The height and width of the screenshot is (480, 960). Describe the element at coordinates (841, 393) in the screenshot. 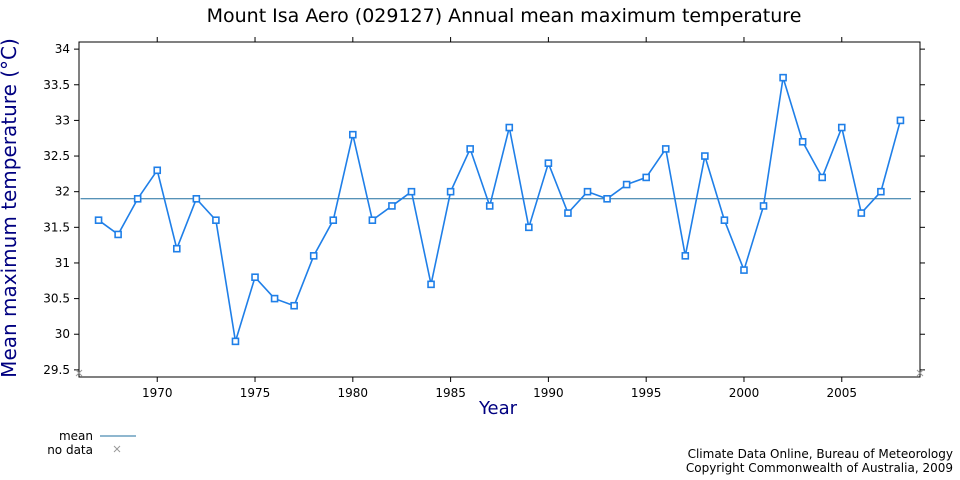

I see `x-tick-label: 2005` at that location.